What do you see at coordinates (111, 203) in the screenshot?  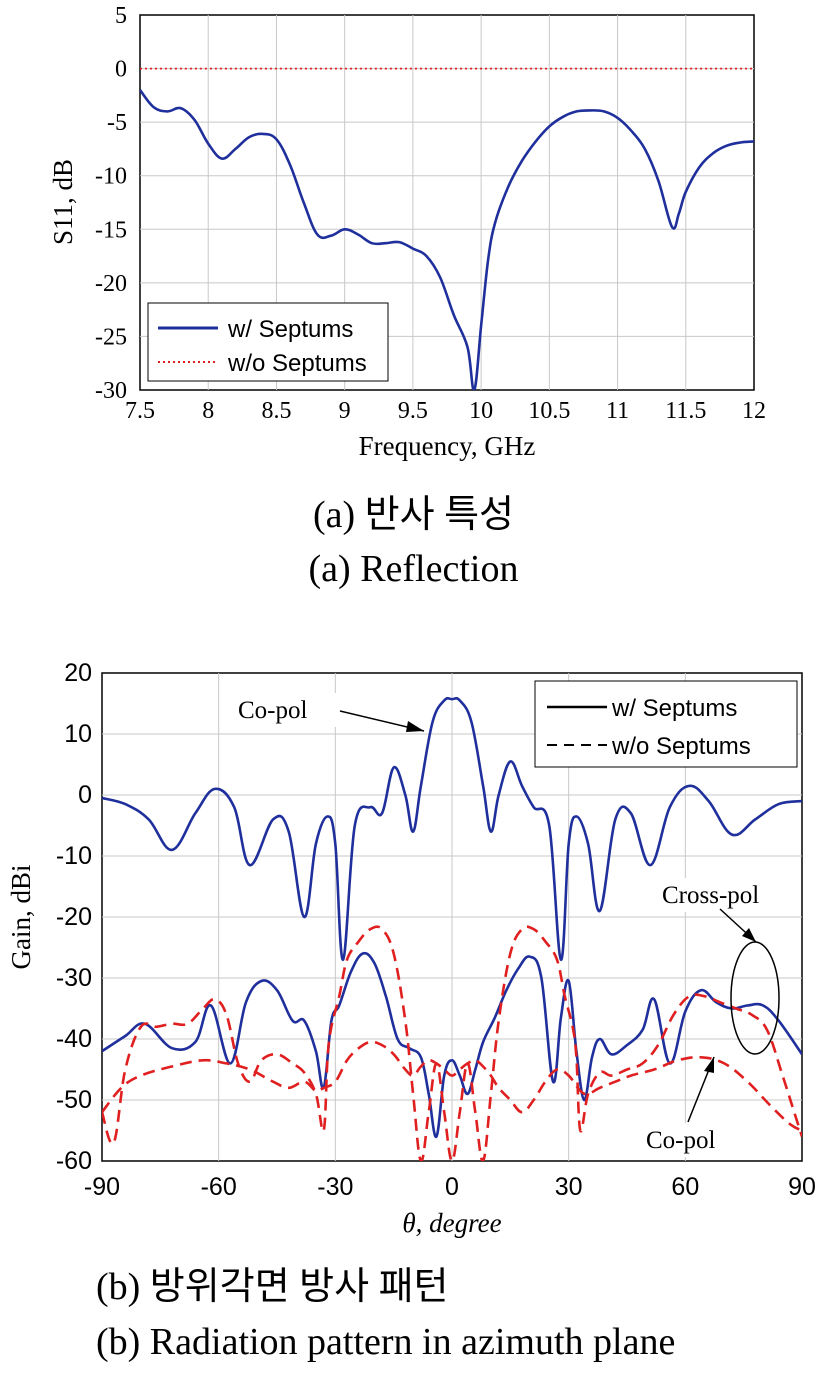 I see `reflection-y-ticks: 5 0 -5 -10 -15 -20 -25 -30` at bounding box center [111, 203].